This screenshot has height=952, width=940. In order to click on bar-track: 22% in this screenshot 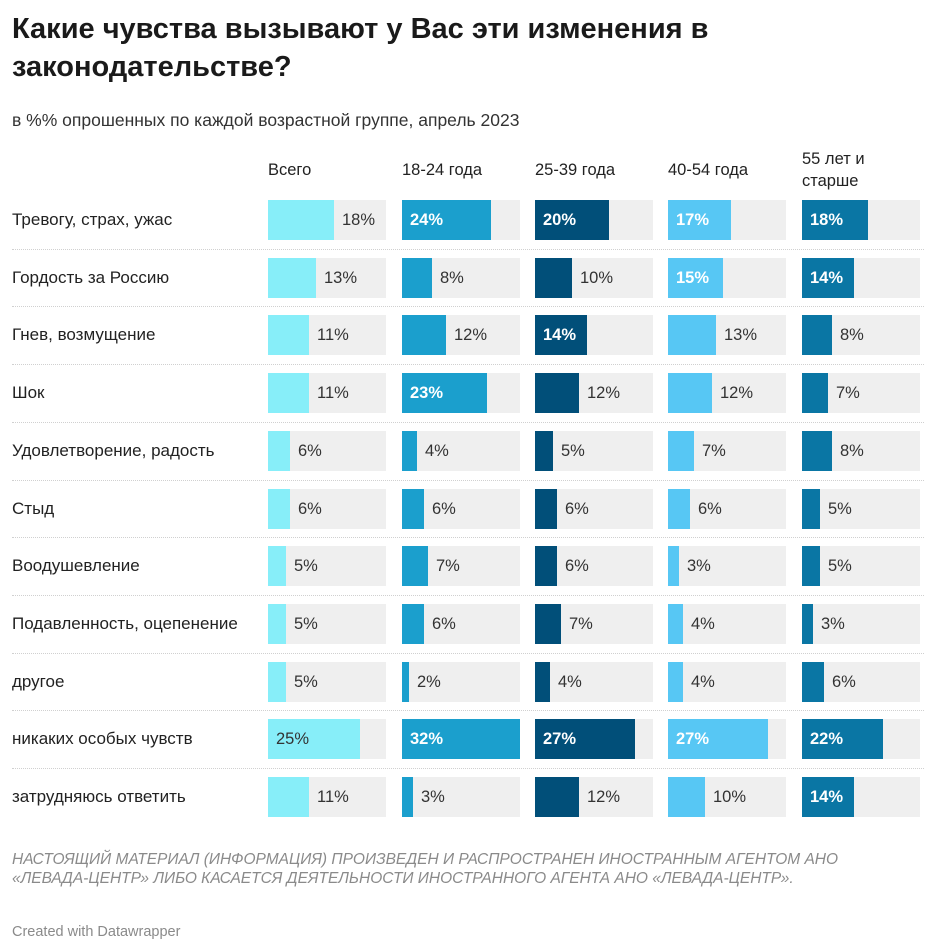, I will do `click(861, 739)`.